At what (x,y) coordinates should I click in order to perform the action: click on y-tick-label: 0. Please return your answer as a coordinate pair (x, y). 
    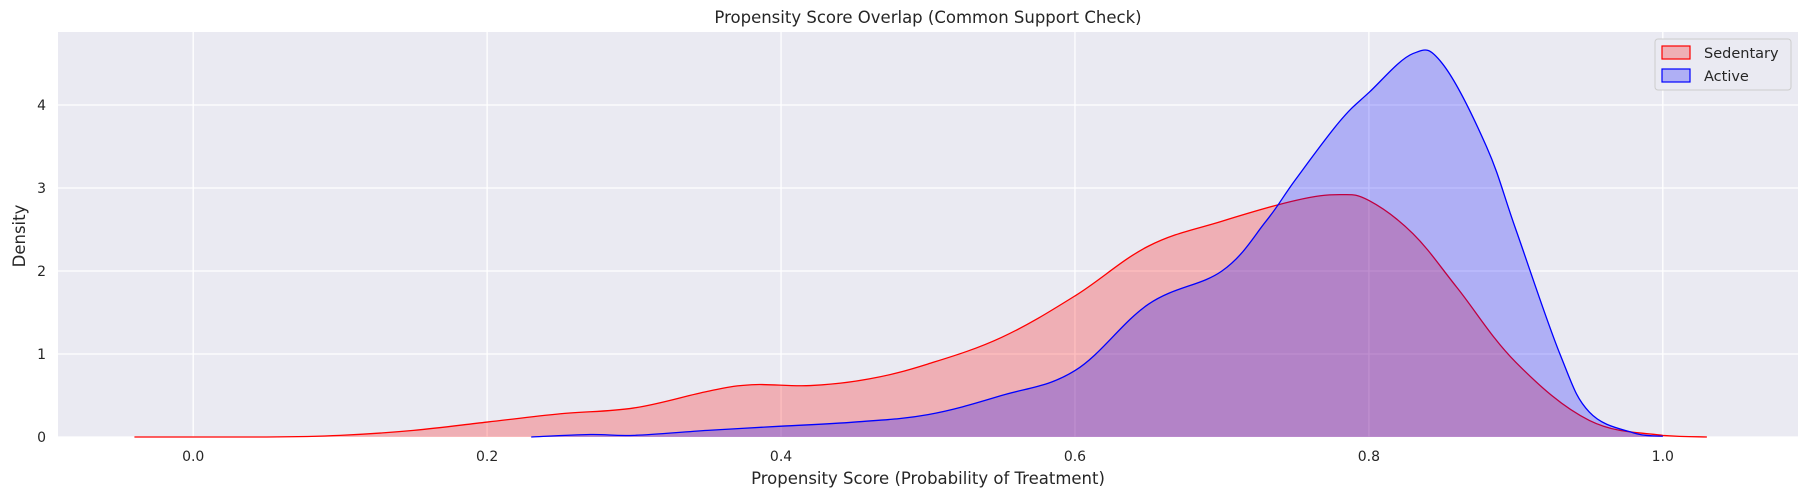
    Looking at the image, I should click on (41, 438).